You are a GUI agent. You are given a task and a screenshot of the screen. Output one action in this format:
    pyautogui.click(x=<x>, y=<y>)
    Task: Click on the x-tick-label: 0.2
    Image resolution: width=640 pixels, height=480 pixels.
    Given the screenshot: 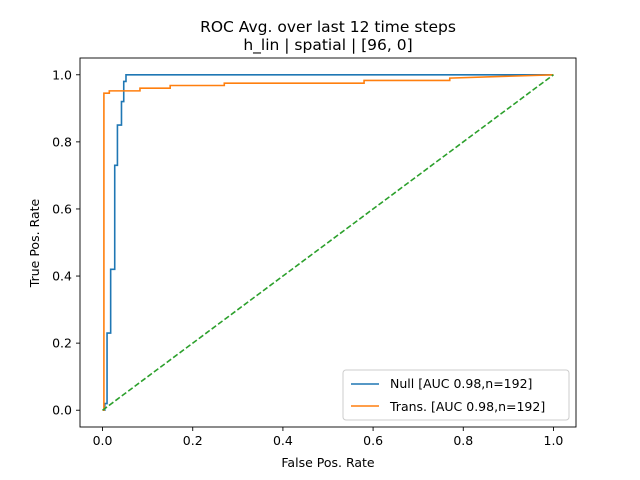 What is the action you would take?
    pyautogui.click(x=193, y=440)
    